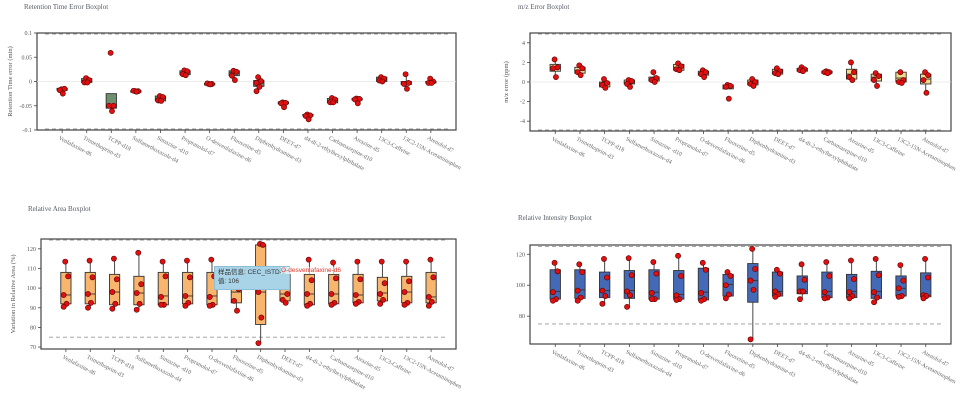 The width and height of the screenshot is (964, 412). Describe the element at coordinates (252, 272) in the screenshot. I see `tooltip-sample: 样品信息: CEC_ISTD-2` at that location.